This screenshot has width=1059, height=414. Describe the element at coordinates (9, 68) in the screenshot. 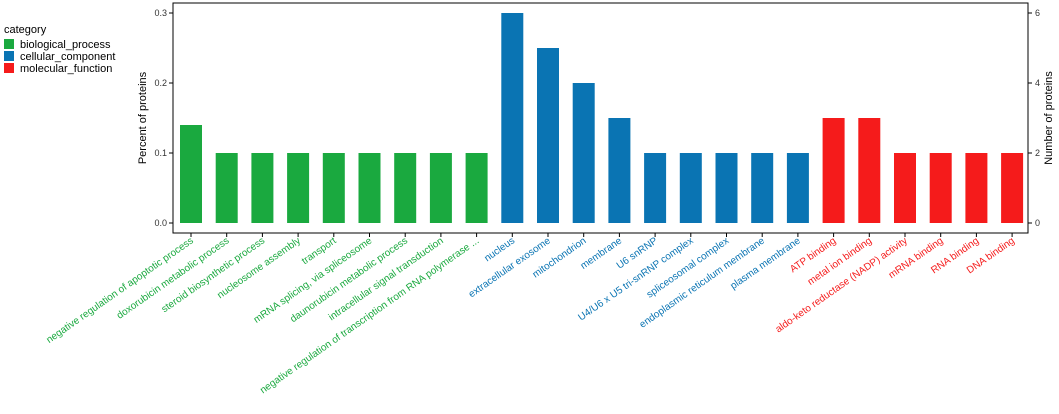

I see `legend-swatch-molecular-function` at that location.